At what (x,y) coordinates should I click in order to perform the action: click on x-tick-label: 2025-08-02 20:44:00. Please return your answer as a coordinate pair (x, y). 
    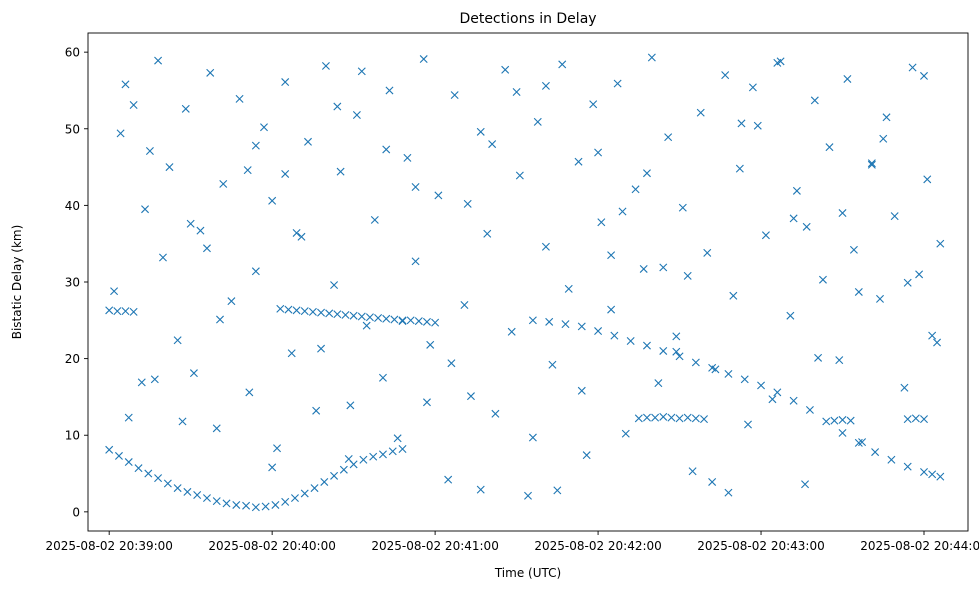
    Looking at the image, I should click on (919, 546).